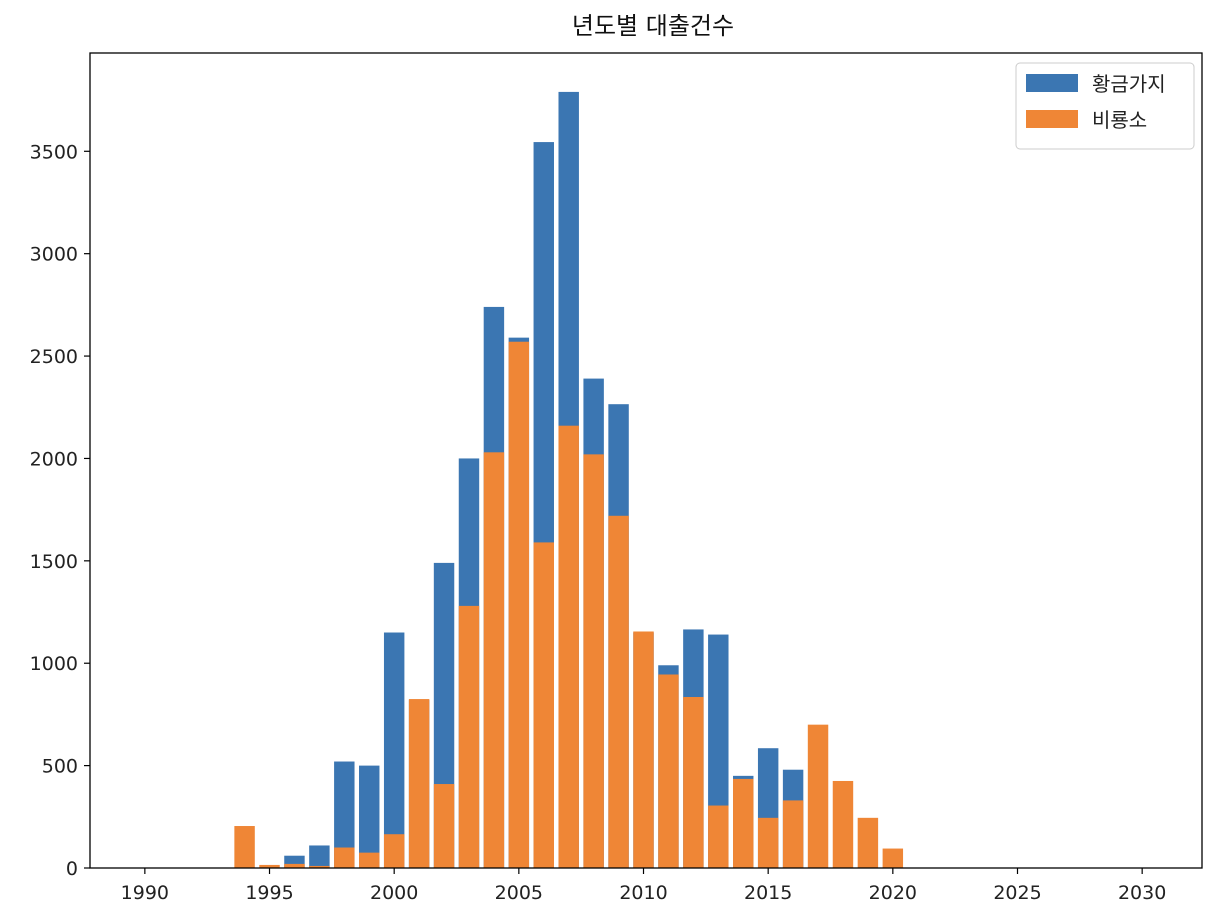  I want to click on bar-1-2004, so click(494, 660).